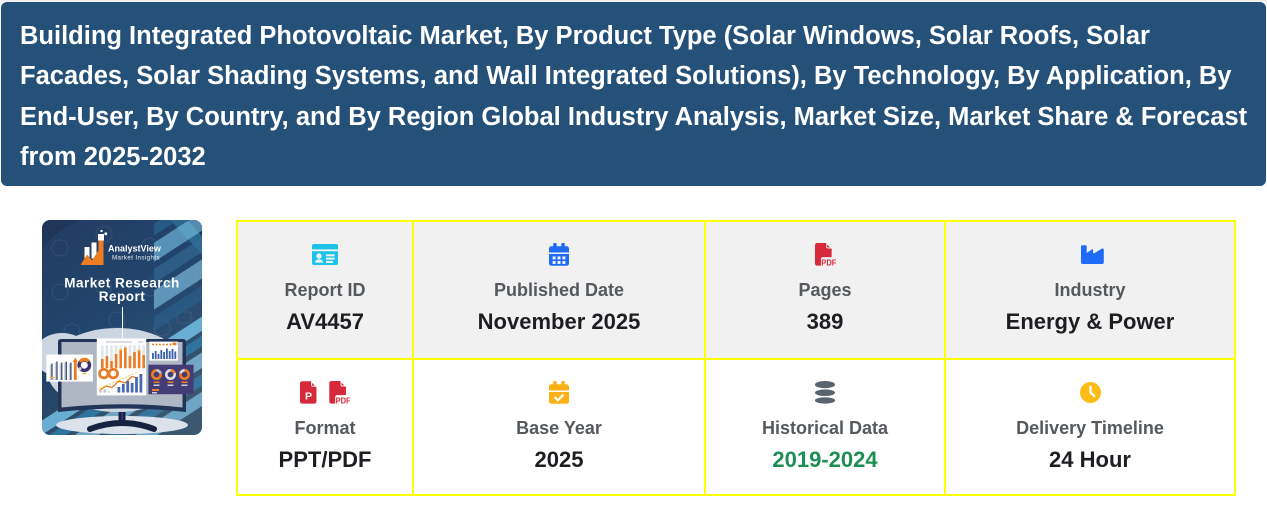 The image size is (1267, 523). I want to click on svg-text: Market Research, so click(122, 283).